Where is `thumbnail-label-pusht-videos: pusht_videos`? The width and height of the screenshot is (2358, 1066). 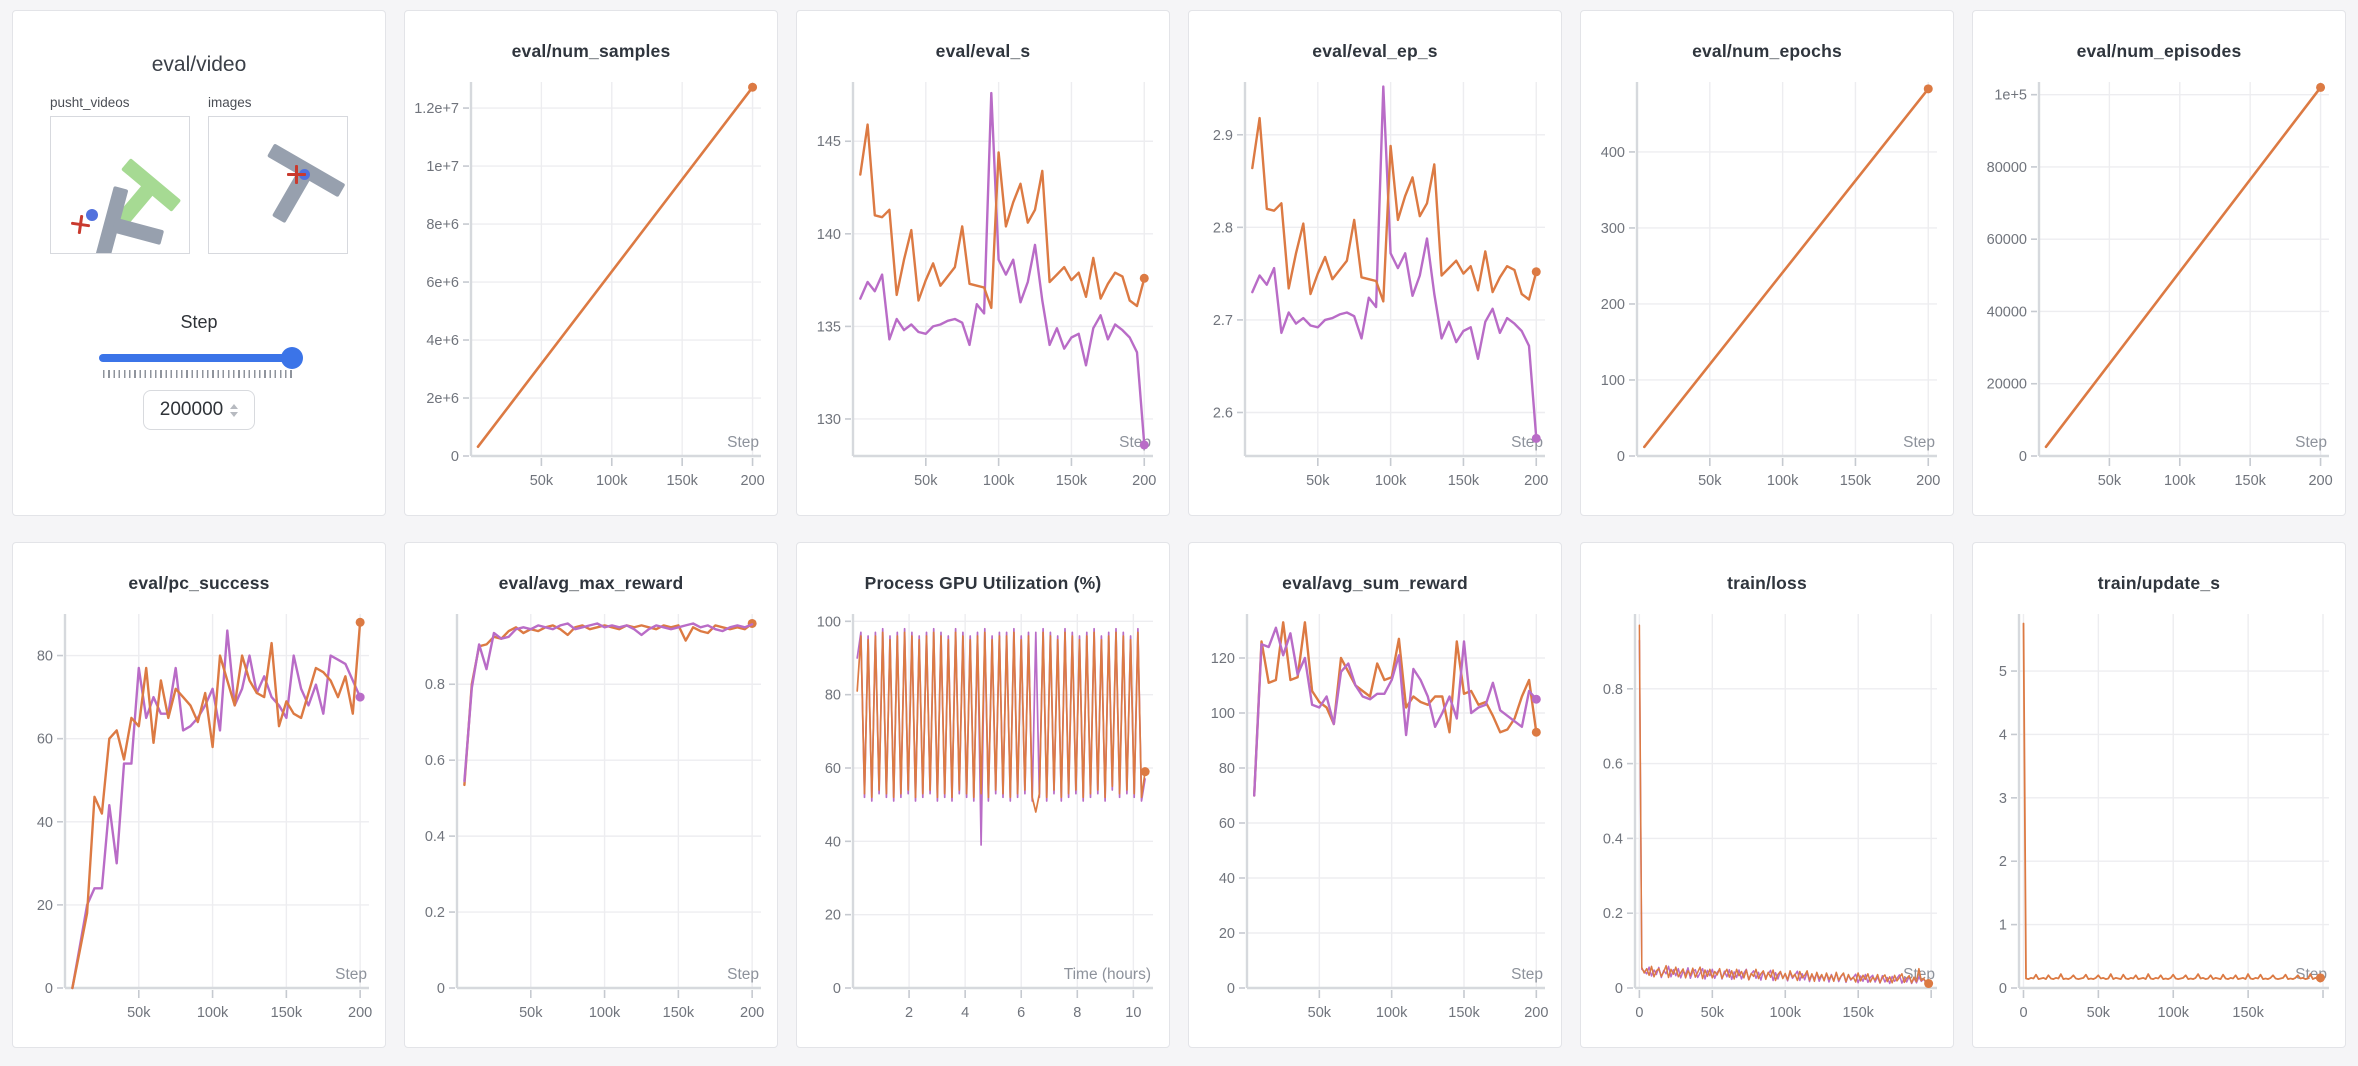
thumbnail-label-pusht-videos: pusht_videos is located at coordinates (90, 102).